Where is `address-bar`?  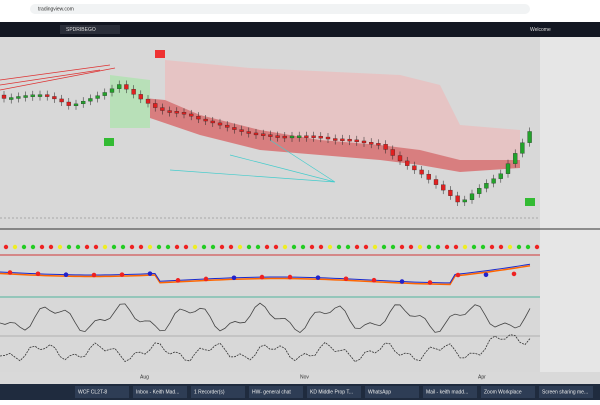 address-bar is located at coordinates (280, 9).